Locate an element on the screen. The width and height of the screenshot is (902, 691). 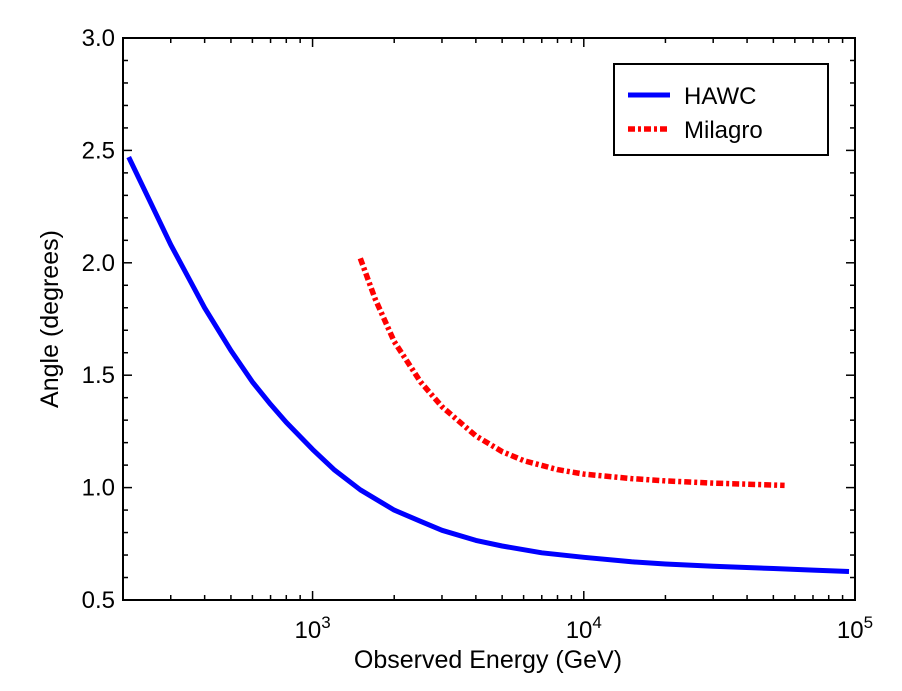
y-tick-label: 2.0 is located at coordinates (98, 263).